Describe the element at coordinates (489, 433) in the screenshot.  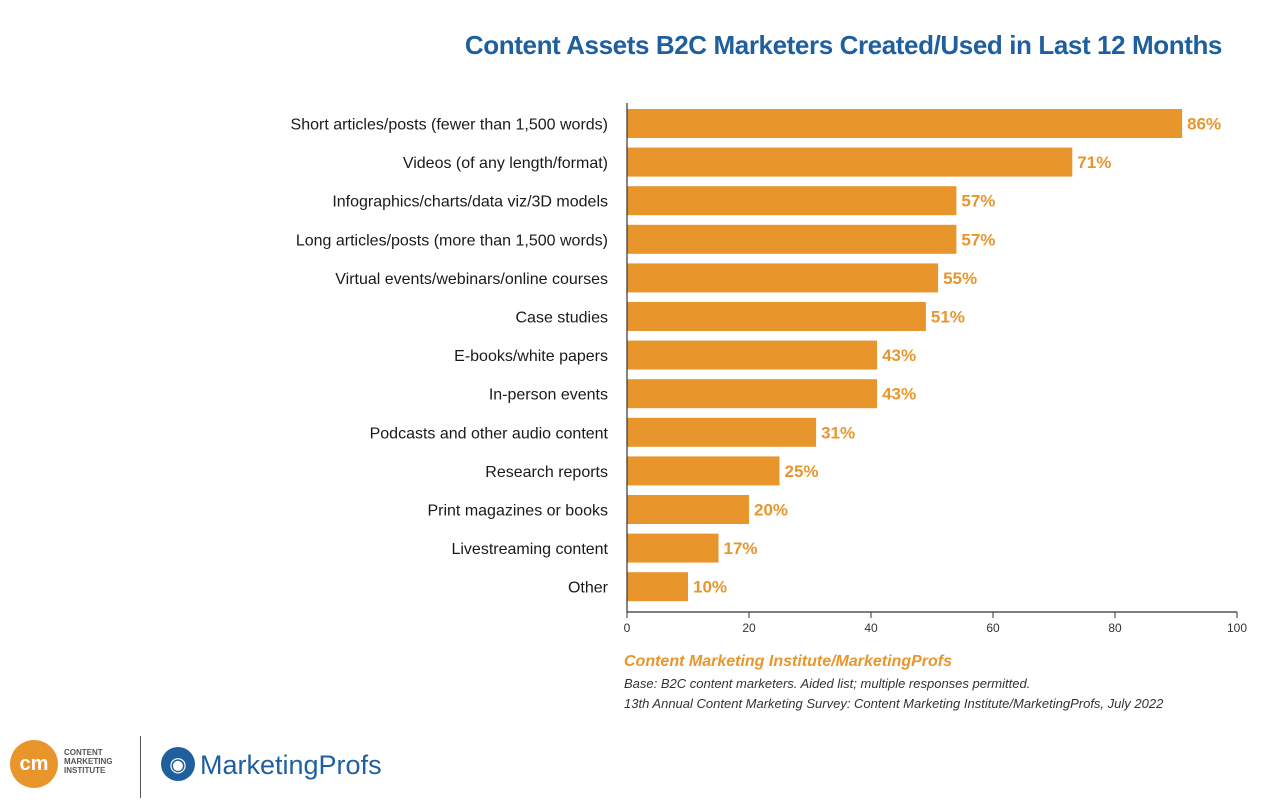
I see `category-label: Podcasts and other audio content` at that location.